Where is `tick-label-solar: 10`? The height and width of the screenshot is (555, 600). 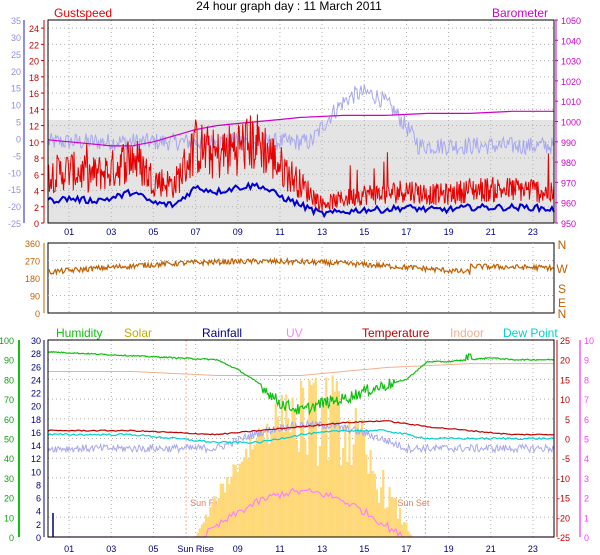 tick-label-solar: 10 is located at coordinates (36, 472).